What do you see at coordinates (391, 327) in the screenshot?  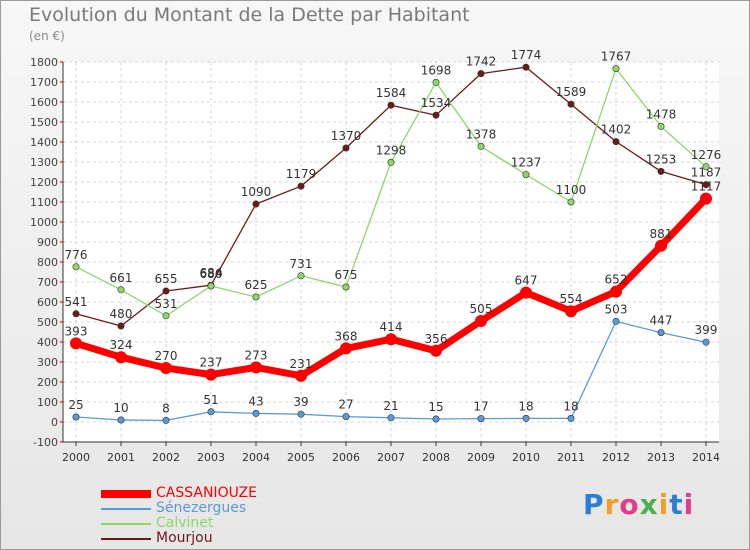 I see `data-label-cassaniouze: 414` at bounding box center [391, 327].